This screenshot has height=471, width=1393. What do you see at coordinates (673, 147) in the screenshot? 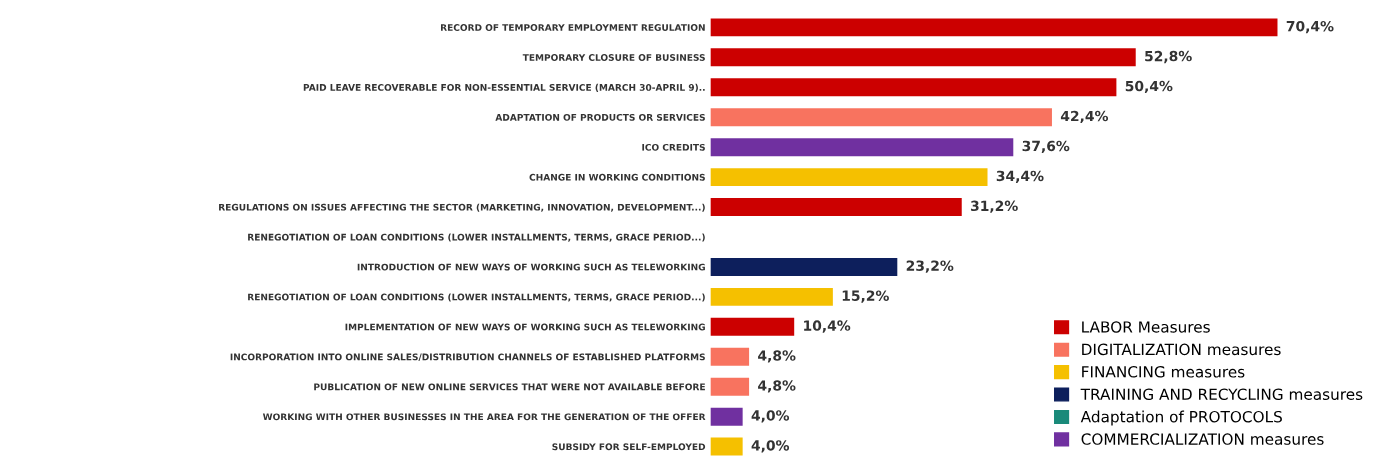
I see `y-tick-label: ICO CREDITS` at bounding box center [673, 147].